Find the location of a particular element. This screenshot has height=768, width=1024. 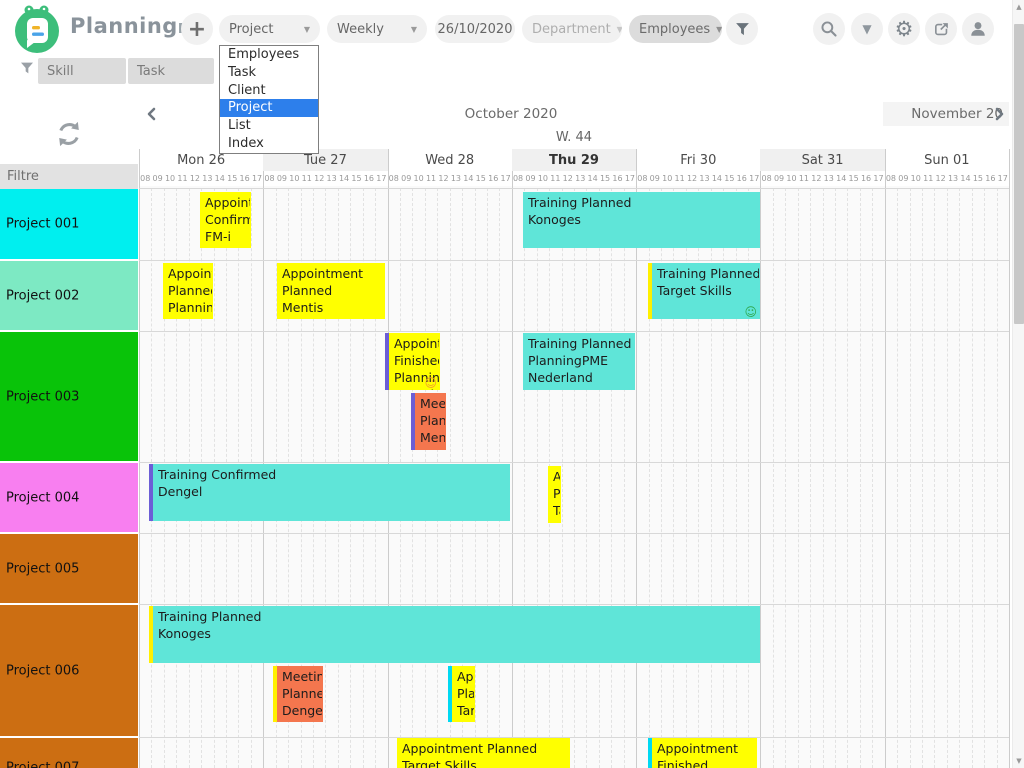

dropdown-option-index: Index is located at coordinates (246, 143).